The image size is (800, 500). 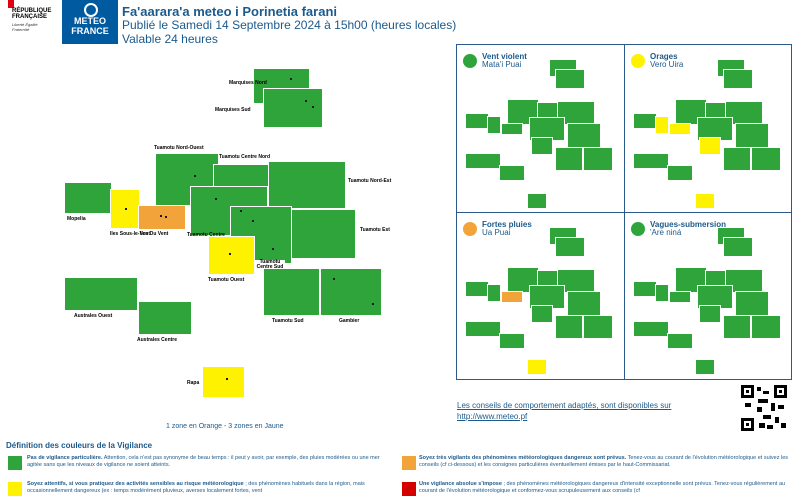 I want to click on label-tuamotu-ouest: Tuamotu Ouest, so click(x=226, y=280).